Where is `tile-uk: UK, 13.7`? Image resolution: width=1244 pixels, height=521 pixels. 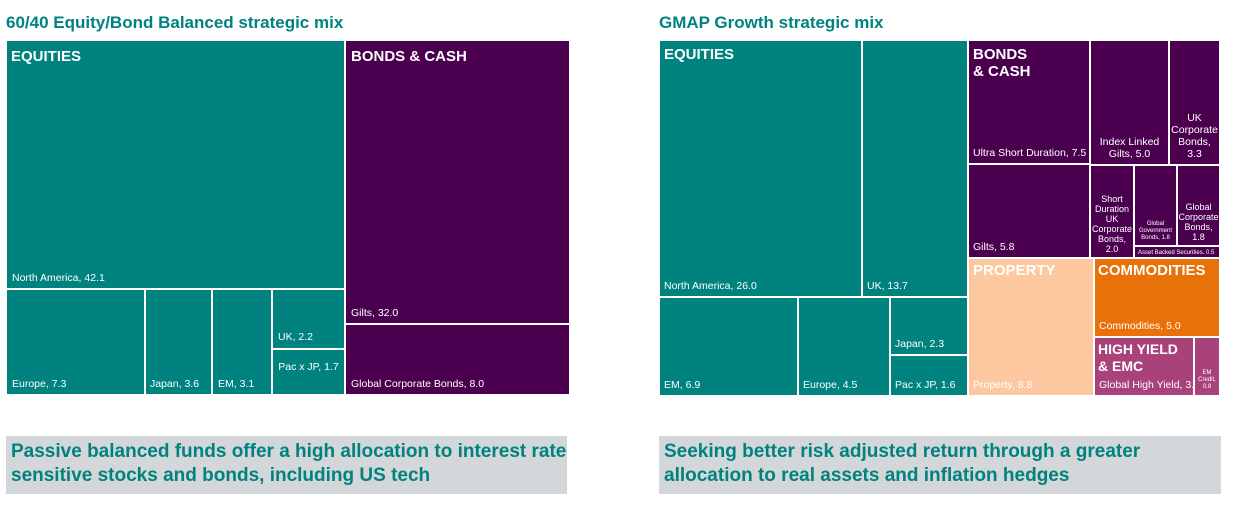 tile-uk: UK, 13.7 is located at coordinates (915, 168).